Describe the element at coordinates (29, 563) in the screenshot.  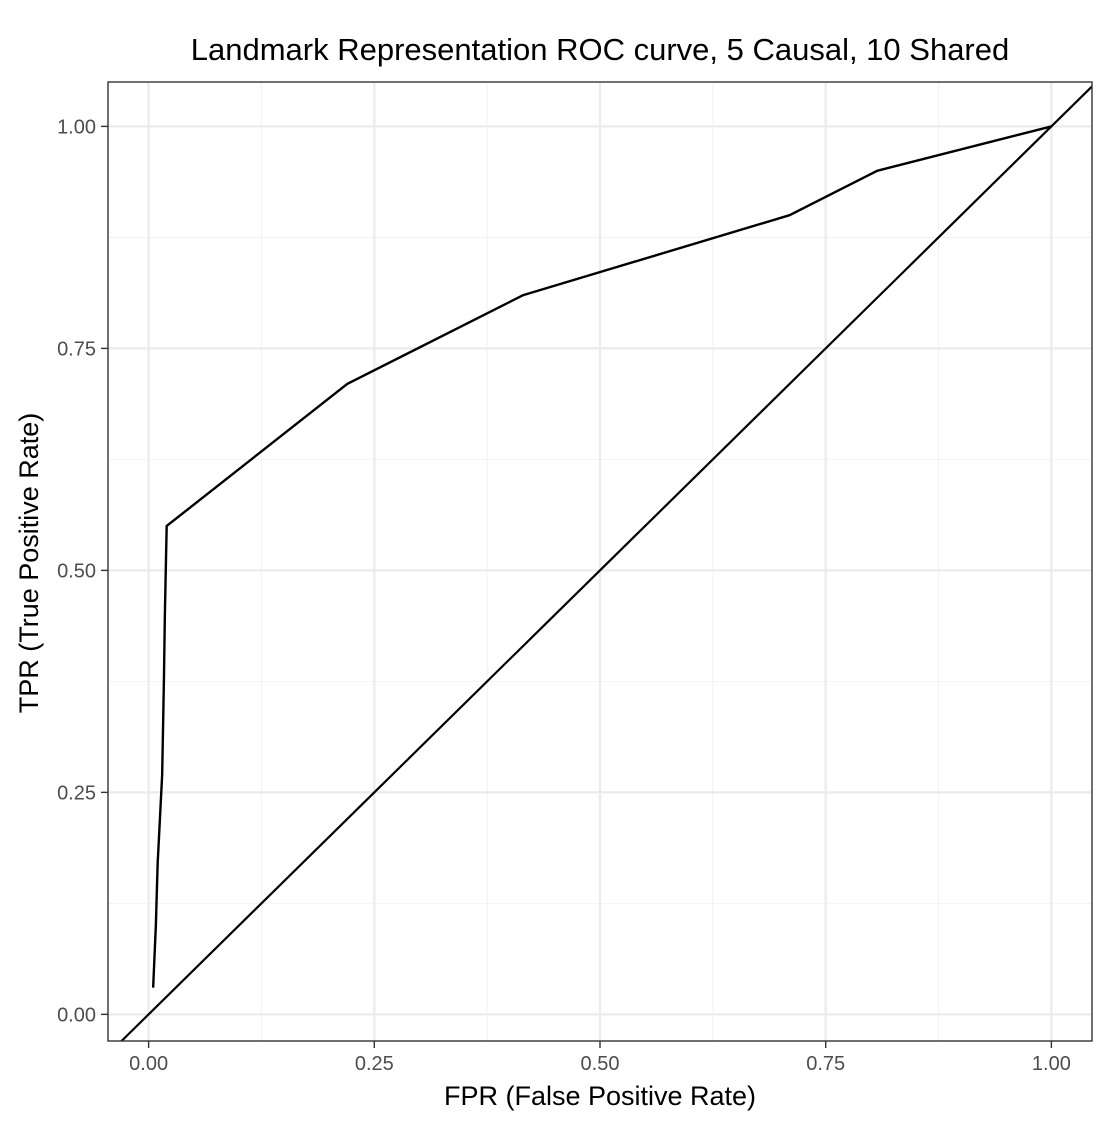
I see `y-axis-title: TPR (True Positive Rate)` at that location.